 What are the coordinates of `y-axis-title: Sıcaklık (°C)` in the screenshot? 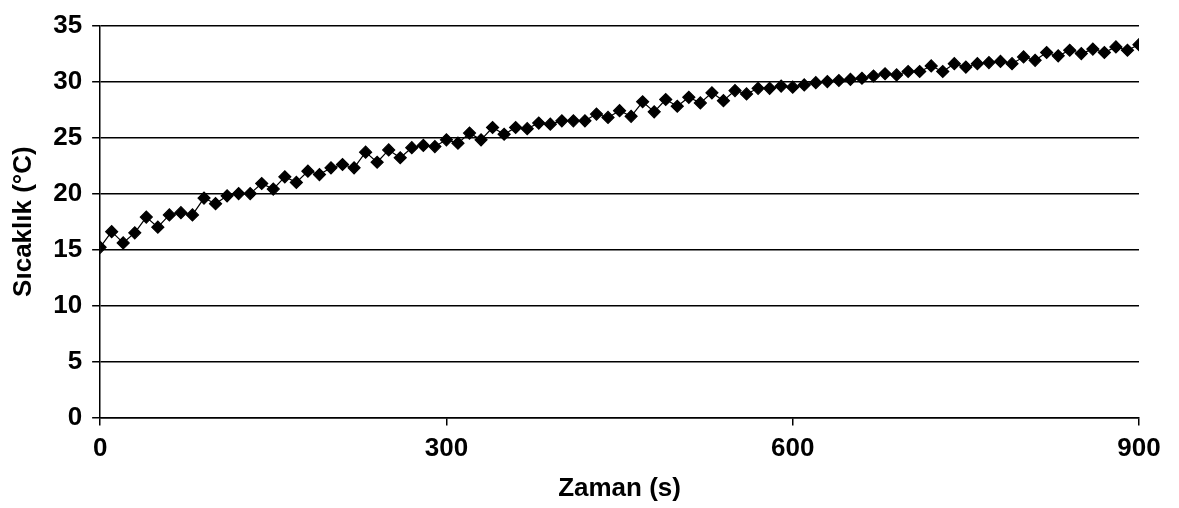 It's located at (21, 221).